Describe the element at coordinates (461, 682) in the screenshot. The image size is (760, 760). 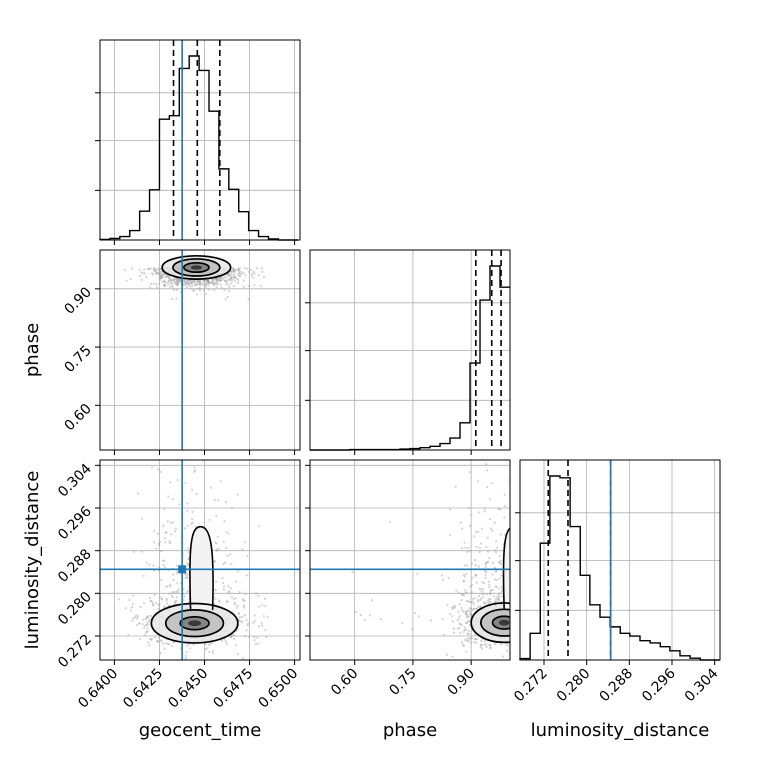
I see `x-tick-label: 0.90` at that location.